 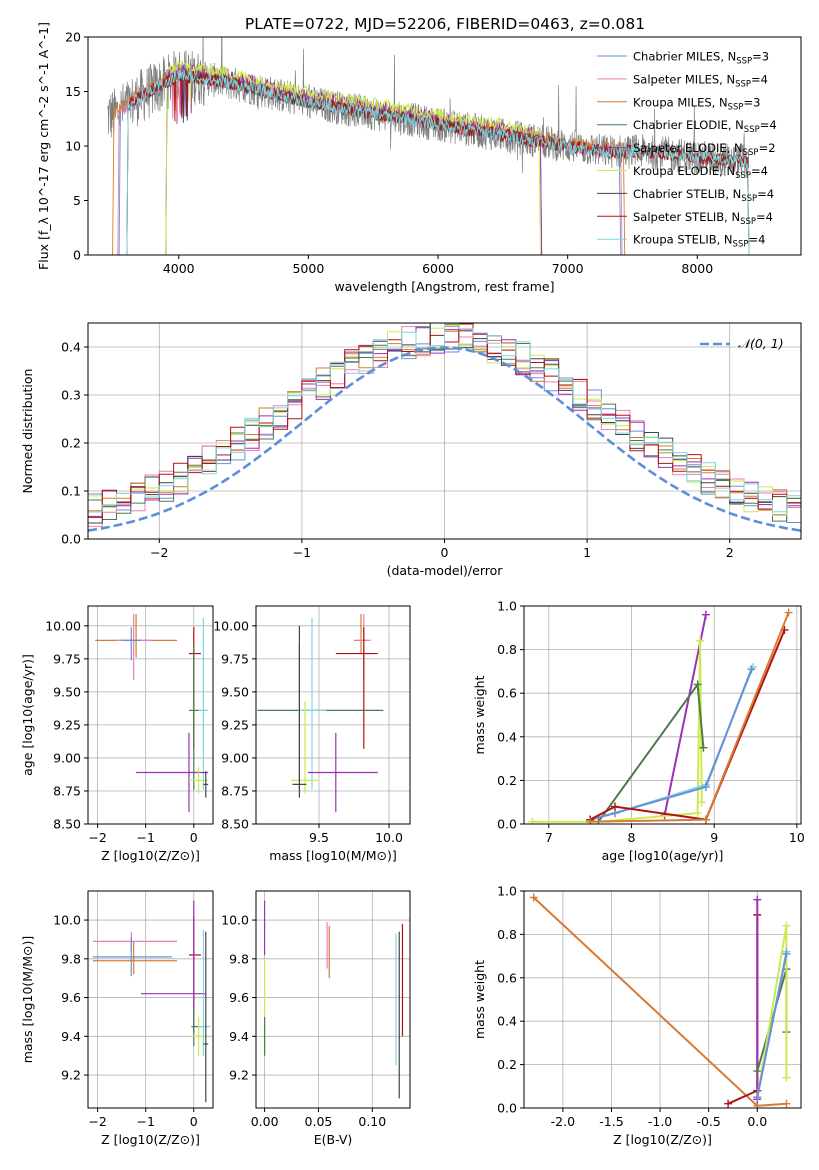 What do you see at coordinates (705, 126) in the screenshot?
I see `legend-label: Chabrier ELODIE, NSSP=4` at bounding box center [705, 126].